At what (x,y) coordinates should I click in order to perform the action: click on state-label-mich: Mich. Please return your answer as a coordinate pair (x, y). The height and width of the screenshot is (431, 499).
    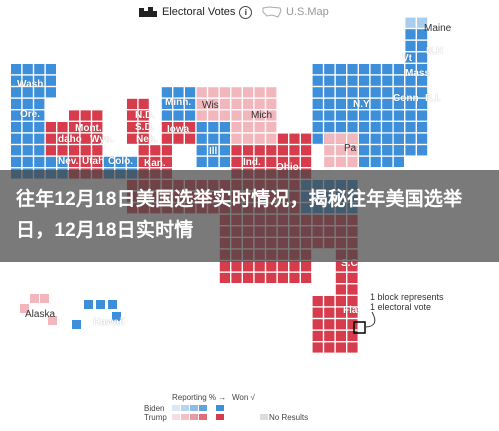
    Looking at the image, I should click on (262, 115).